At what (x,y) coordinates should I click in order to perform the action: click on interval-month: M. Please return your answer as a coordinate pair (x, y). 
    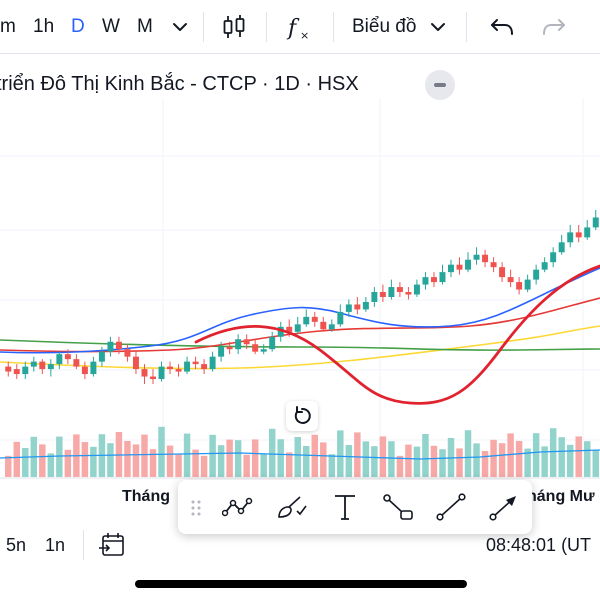
    Looking at the image, I should click on (145, 26).